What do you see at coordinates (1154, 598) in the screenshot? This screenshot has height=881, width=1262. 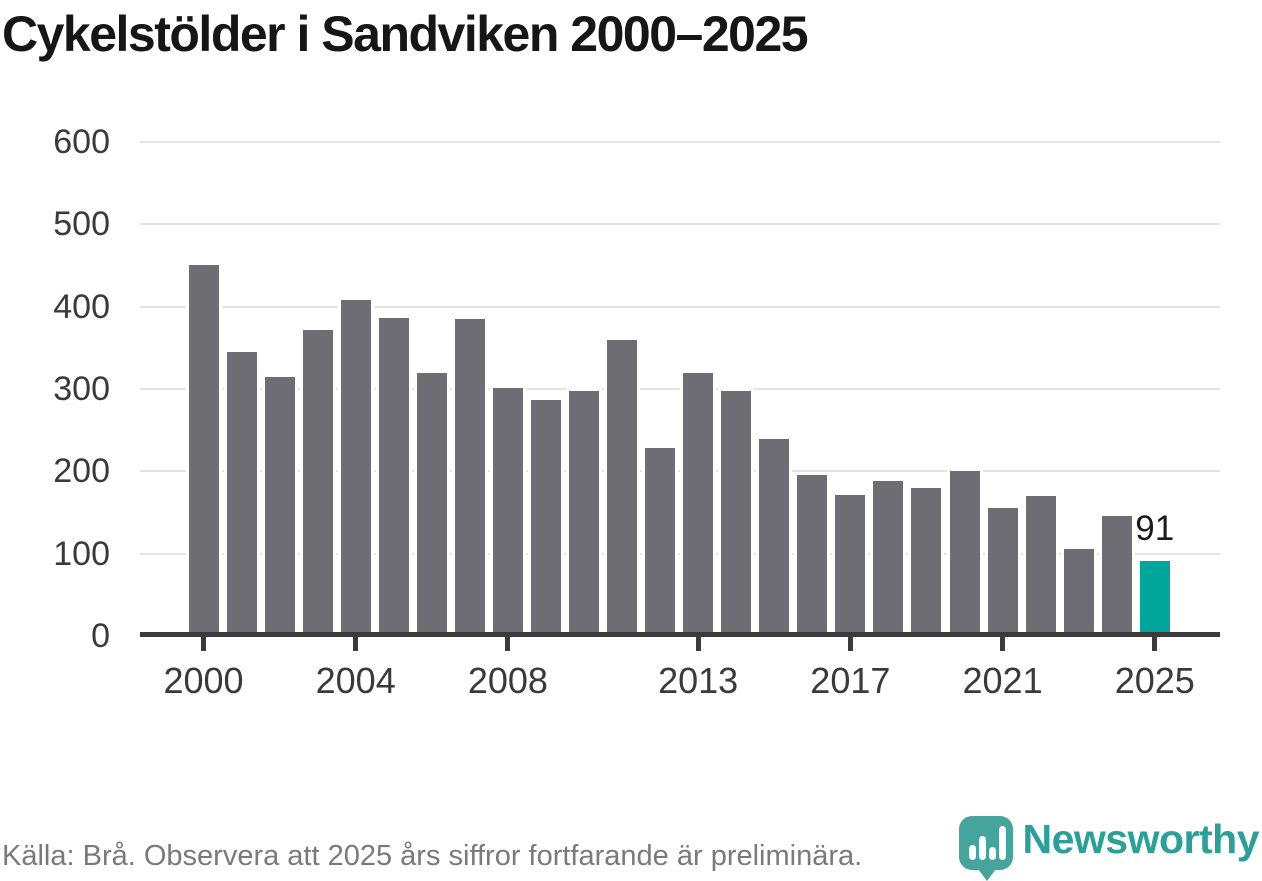 I see `bar-2025` at bounding box center [1154, 598].